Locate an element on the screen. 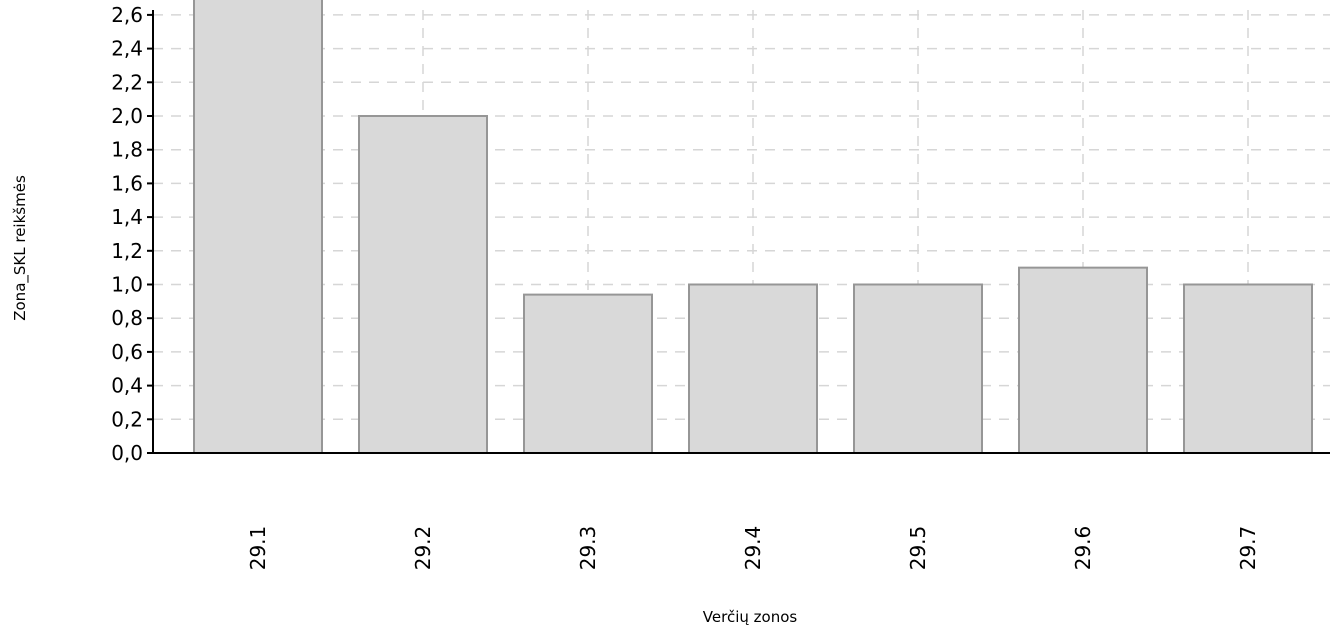  y-tick-label: 0,2 is located at coordinates (127, 419).